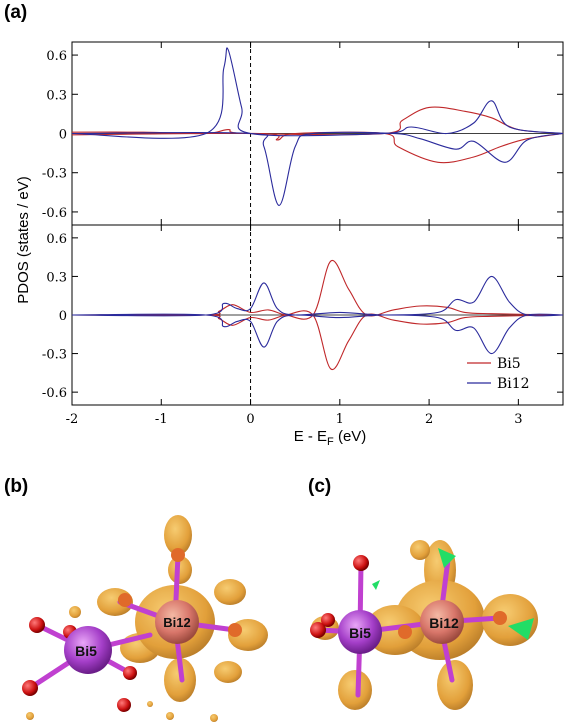 The image size is (581, 724). I want to click on x-tick-label: 2, so click(429, 419).